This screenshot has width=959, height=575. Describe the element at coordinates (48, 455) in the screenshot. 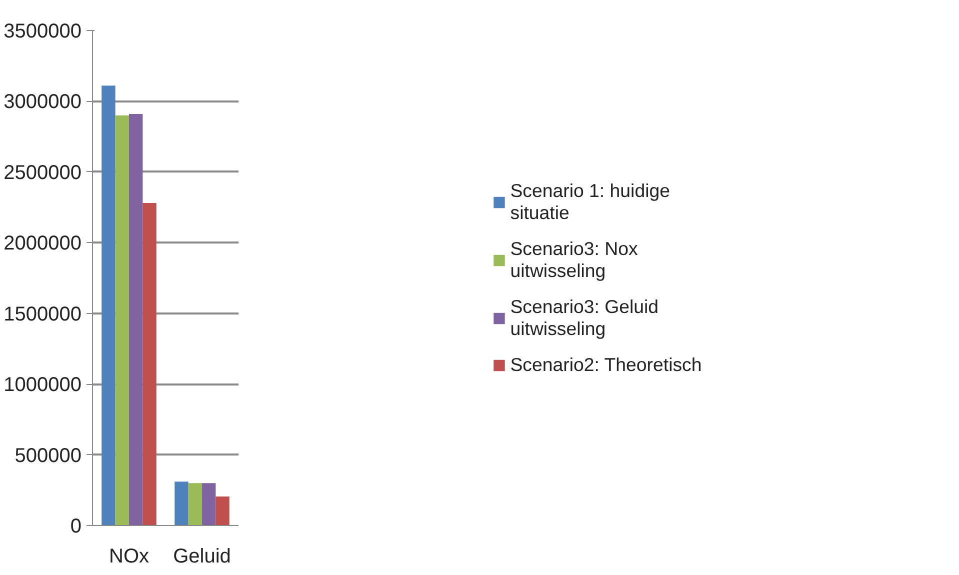

I see `y-tick-label: 500000` at that location.